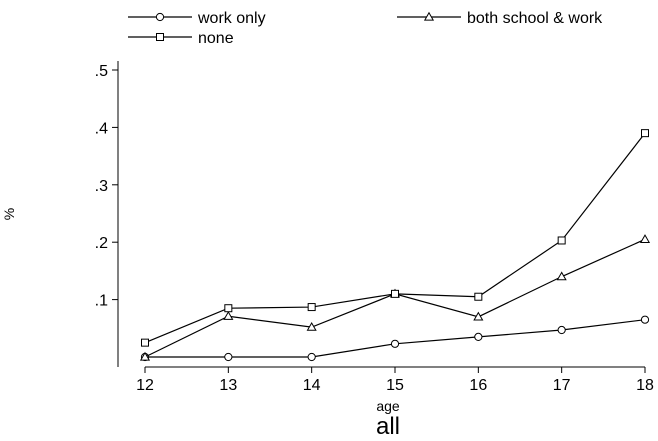  Describe the element at coordinates (231, 18) in the screenshot. I see `legend-label: work only` at that location.